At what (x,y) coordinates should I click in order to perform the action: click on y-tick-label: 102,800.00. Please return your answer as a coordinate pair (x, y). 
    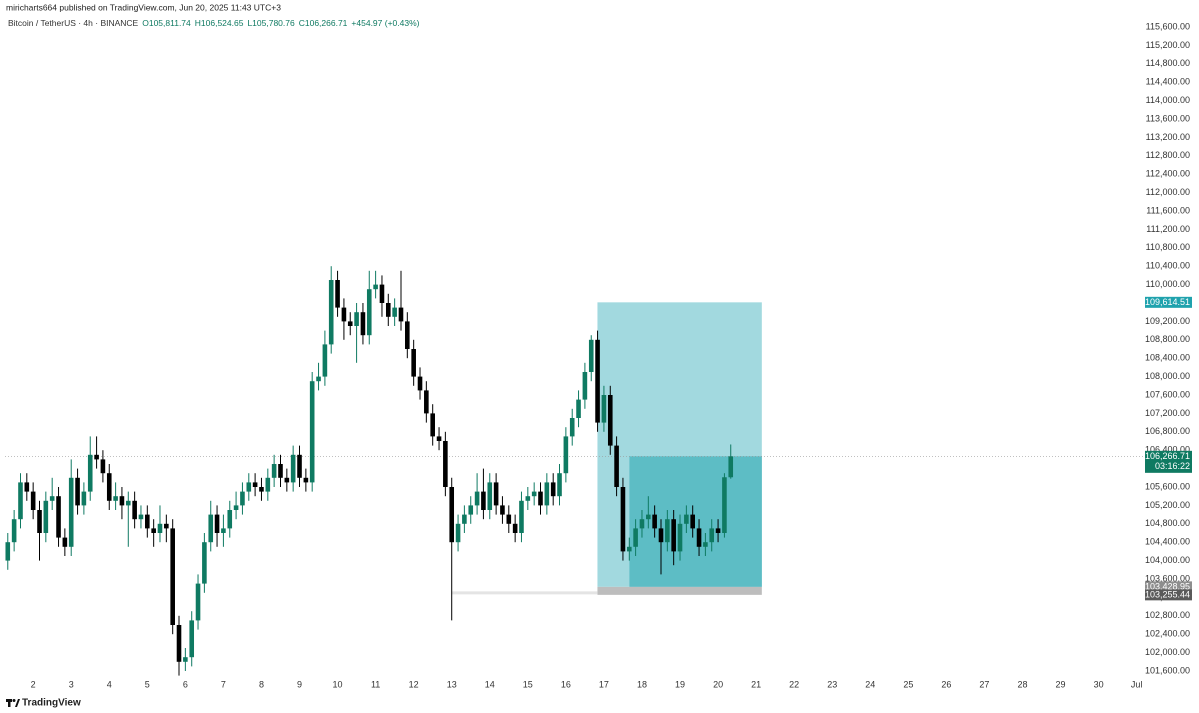
    Looking at the image, I should click on (1167, 615).